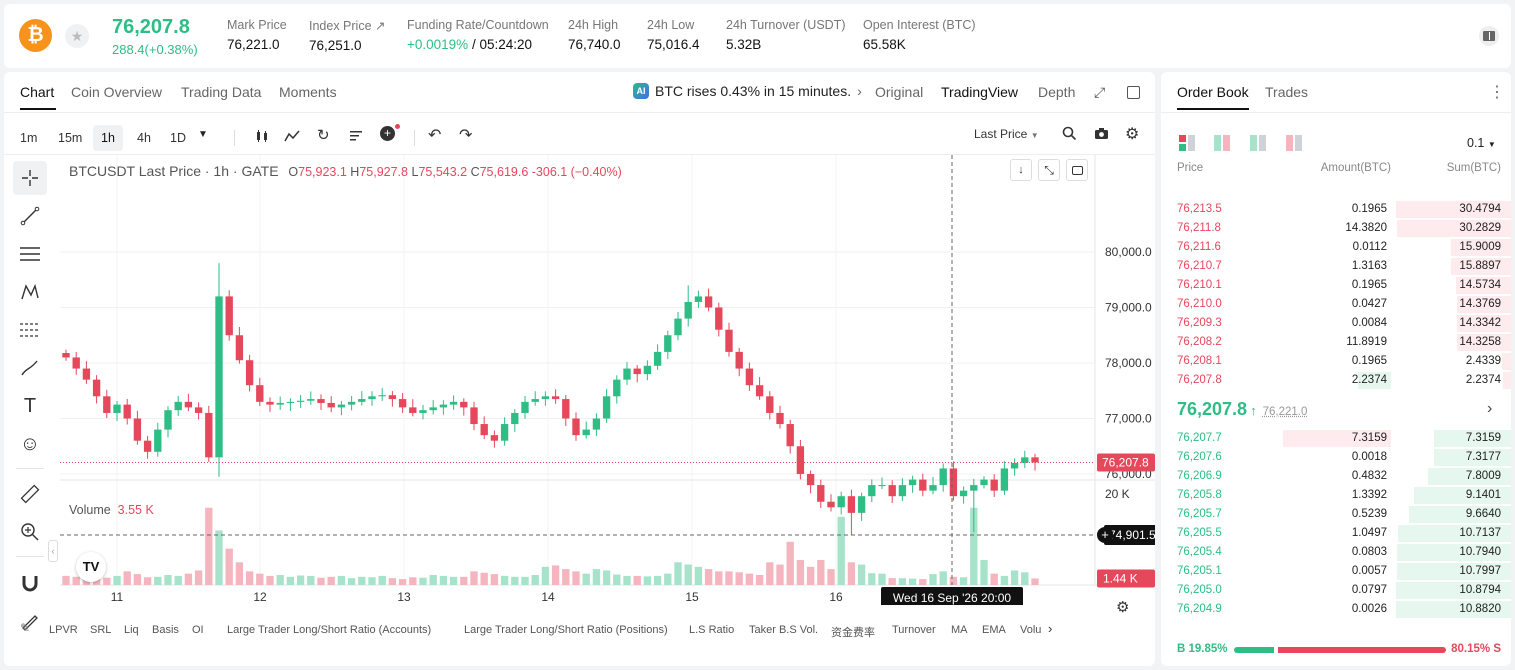 The image size is (1515, 670). I want to click on text-tool-icon: T, so click(30, 405).